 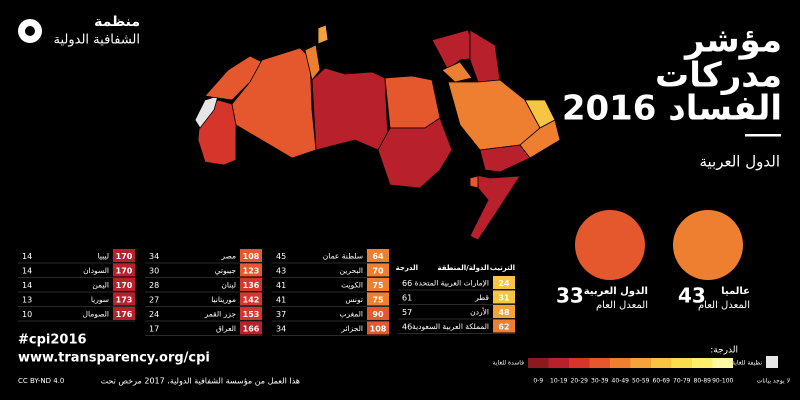 I want to click on country: قطر, so click(x=481, y=297).